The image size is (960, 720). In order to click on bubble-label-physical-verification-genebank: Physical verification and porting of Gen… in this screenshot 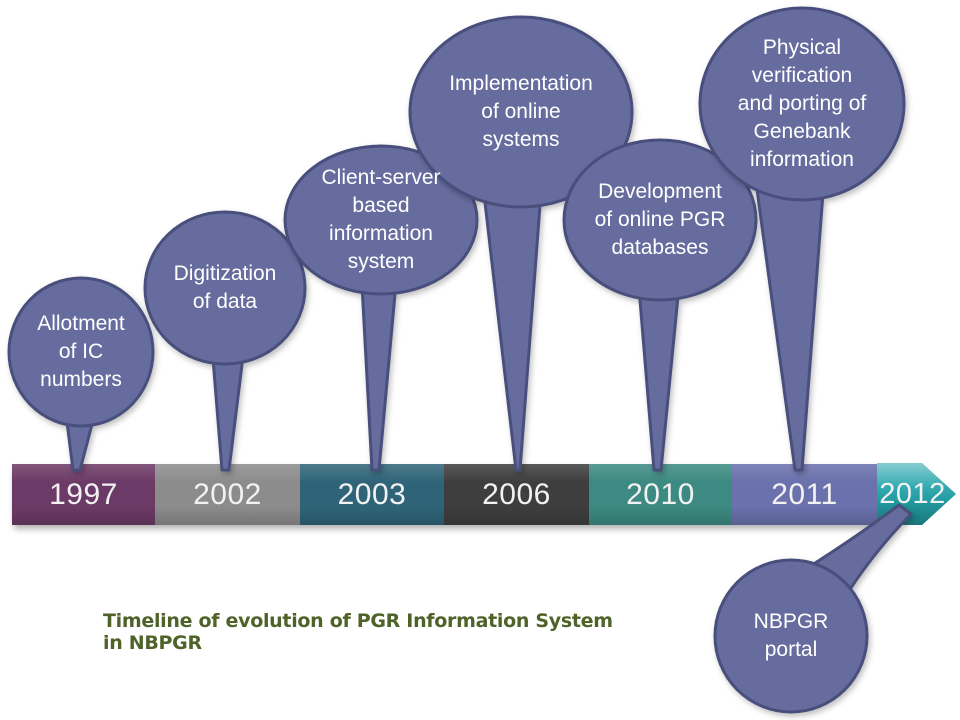, I will do `click(802, 103)`.